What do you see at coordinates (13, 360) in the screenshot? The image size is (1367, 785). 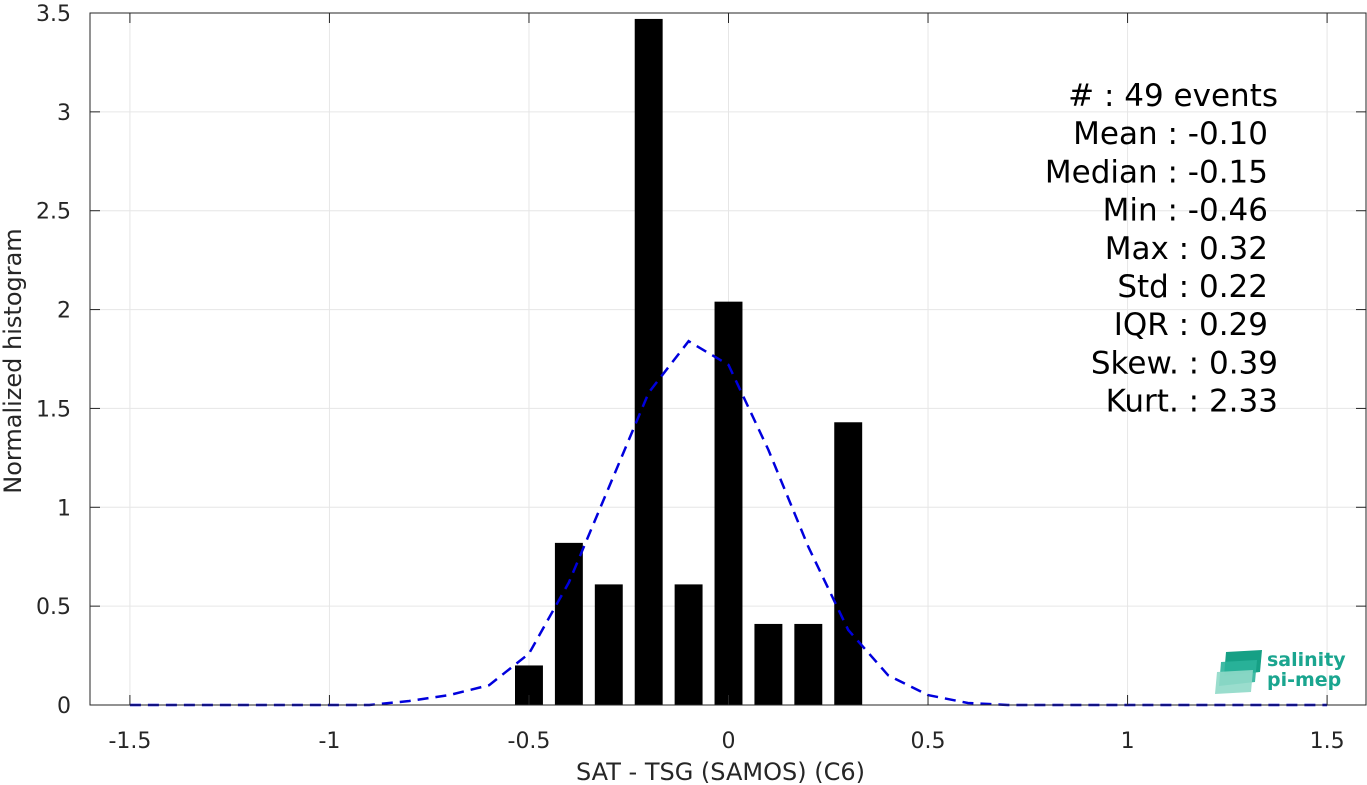 I see `y-axis-label: Normalized histogram` at bounding box center [13, 360].